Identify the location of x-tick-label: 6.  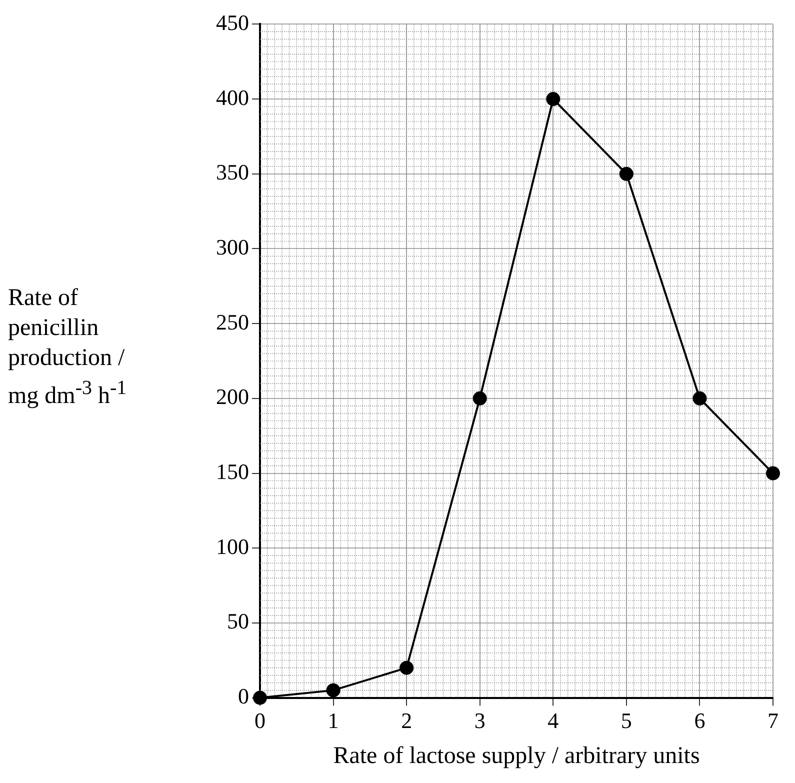
(700, 720).